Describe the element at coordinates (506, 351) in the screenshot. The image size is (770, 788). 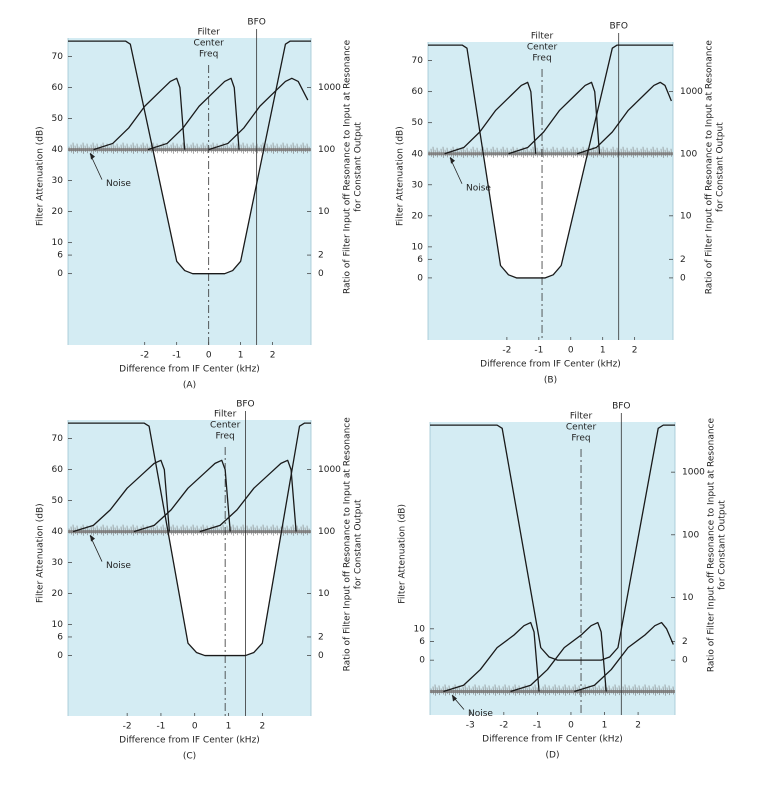
I see `x-tick-label: -2` at that location.